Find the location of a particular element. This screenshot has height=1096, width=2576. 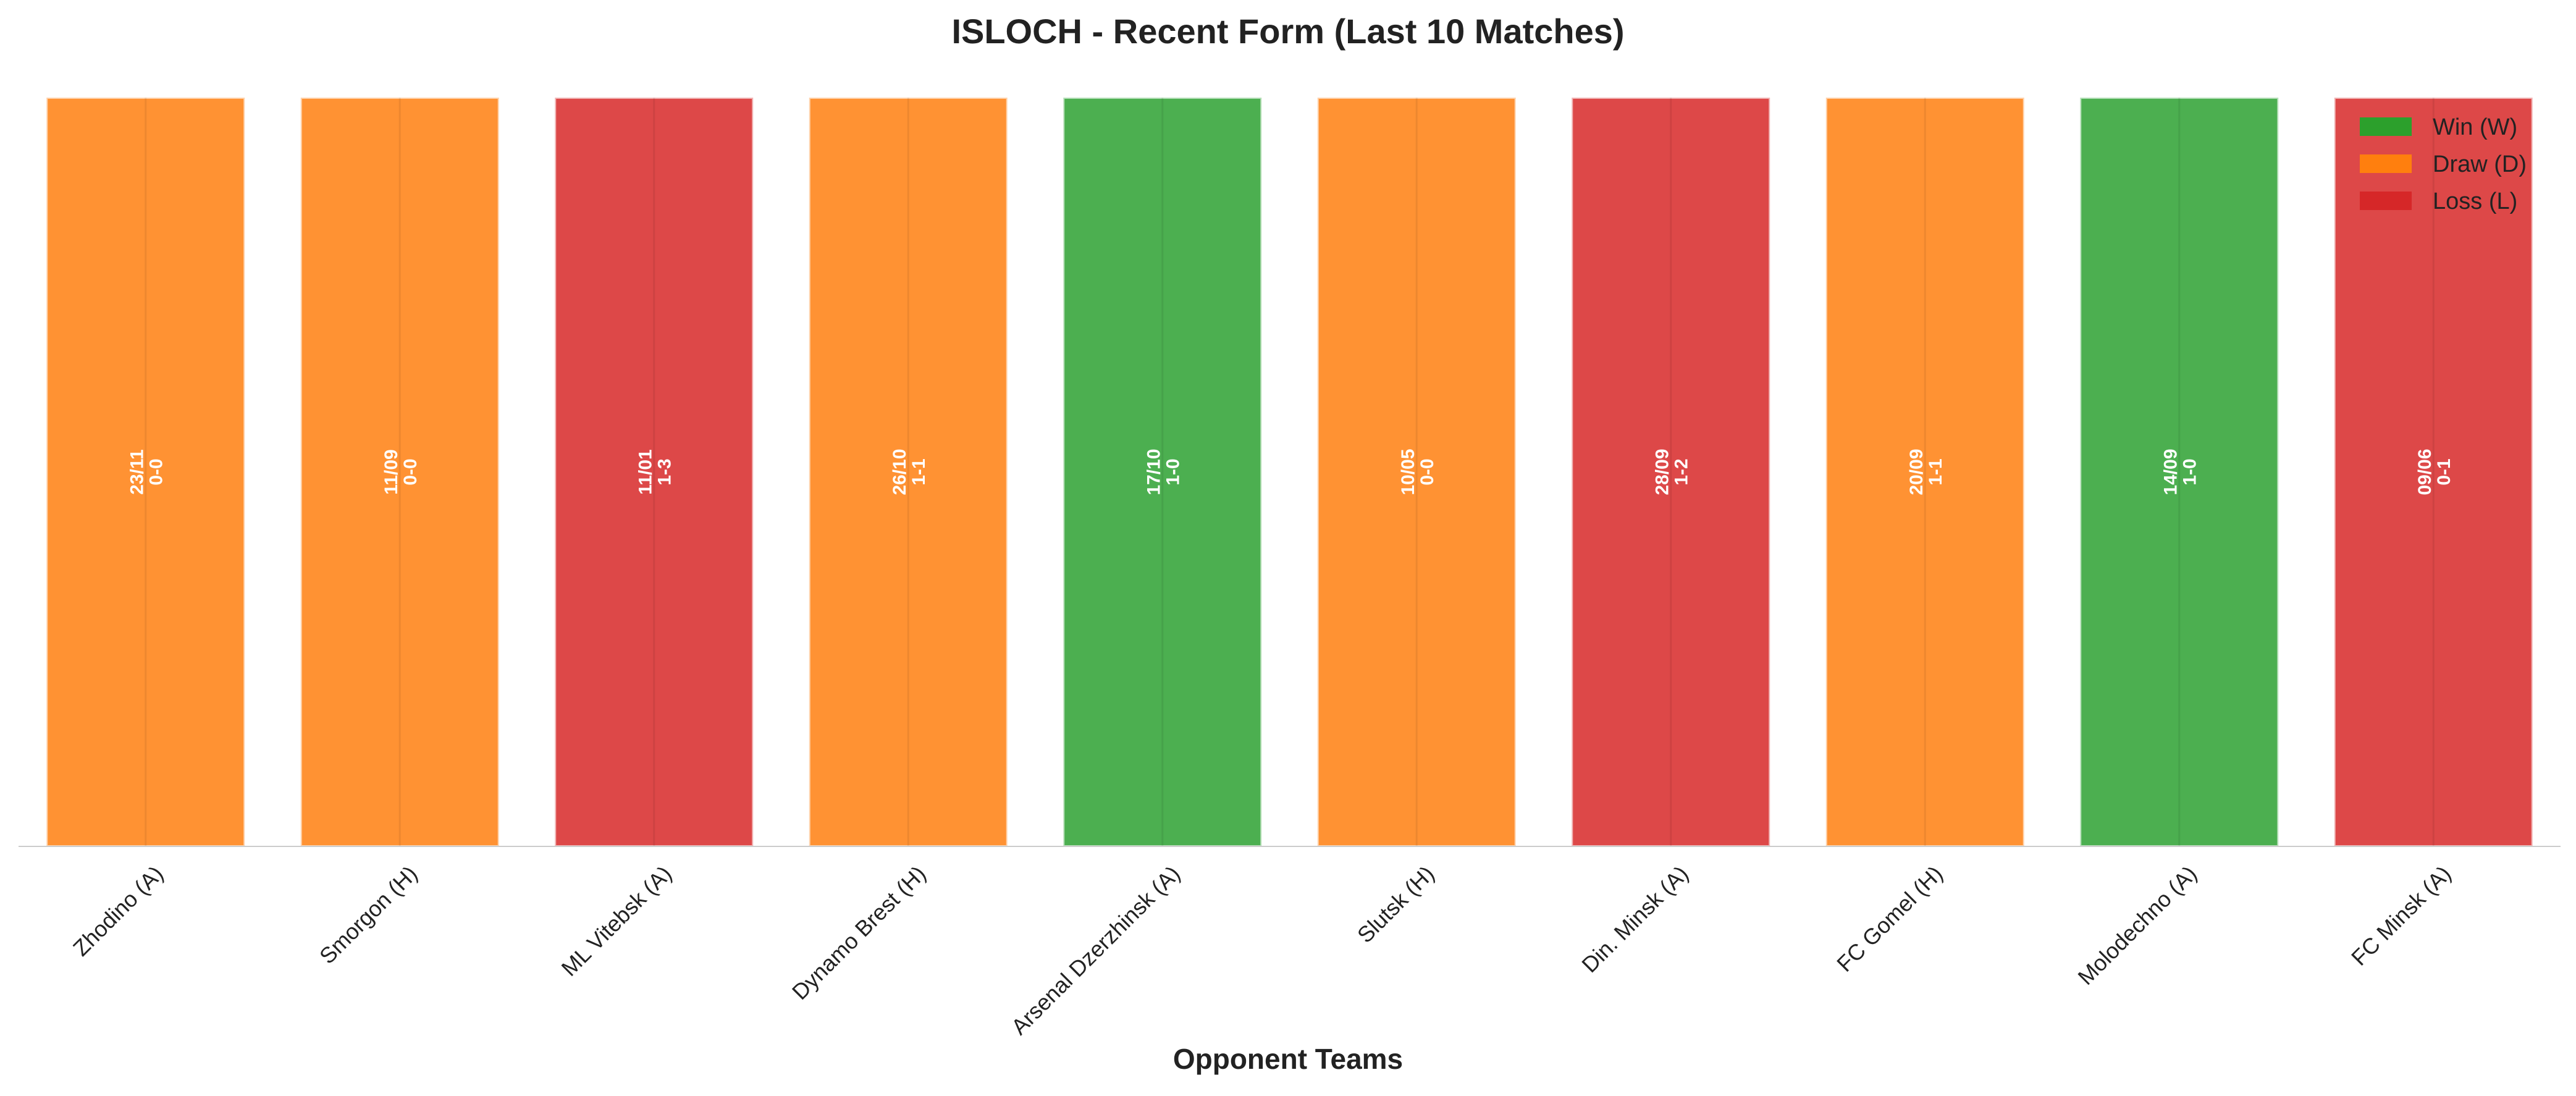

match-date: 14/09 is located at coordinates (2170, 472).